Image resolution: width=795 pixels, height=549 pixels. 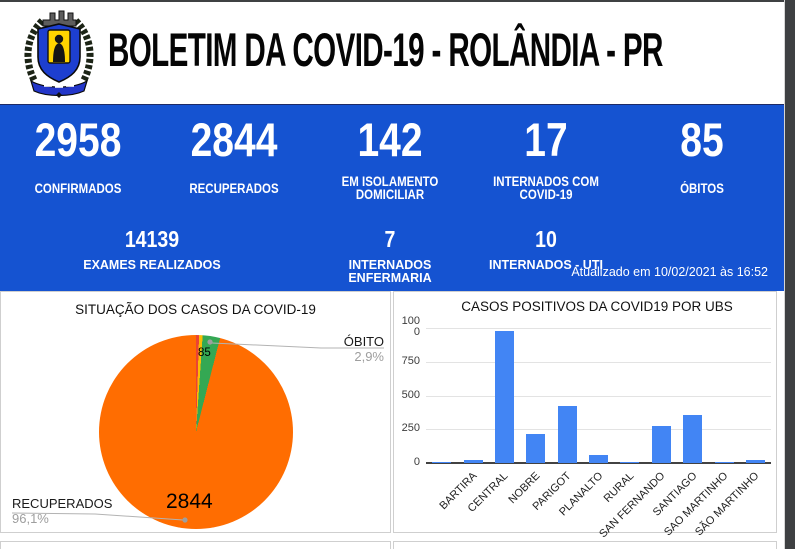 What do you see at coordinates (363, 349) in the screenshot?
I see `callout-obito: ÓBITO 2,9%` at bounding box center [363, 349].